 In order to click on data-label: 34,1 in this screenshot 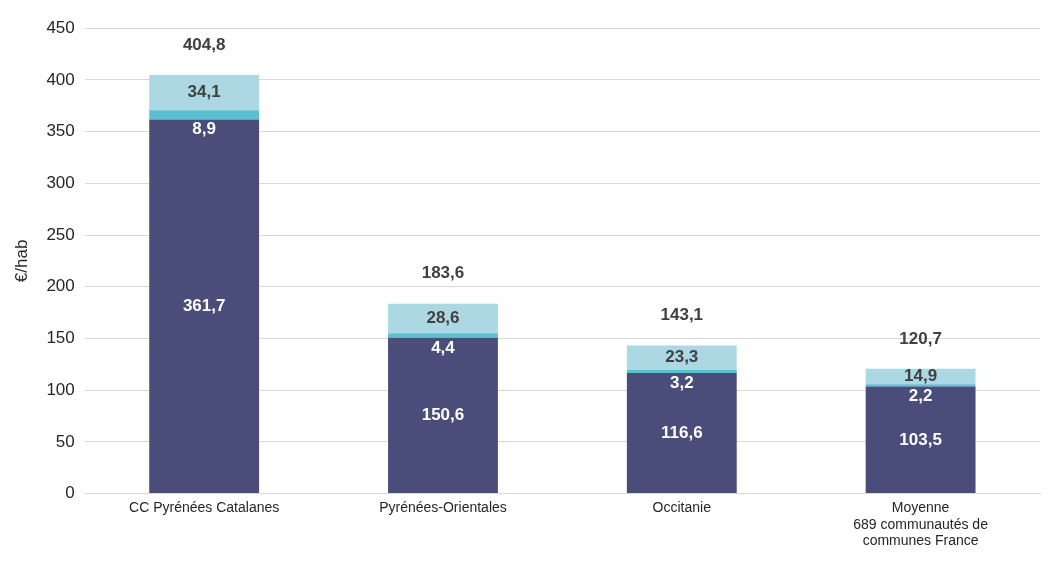, I will do `click(204, 92)`.